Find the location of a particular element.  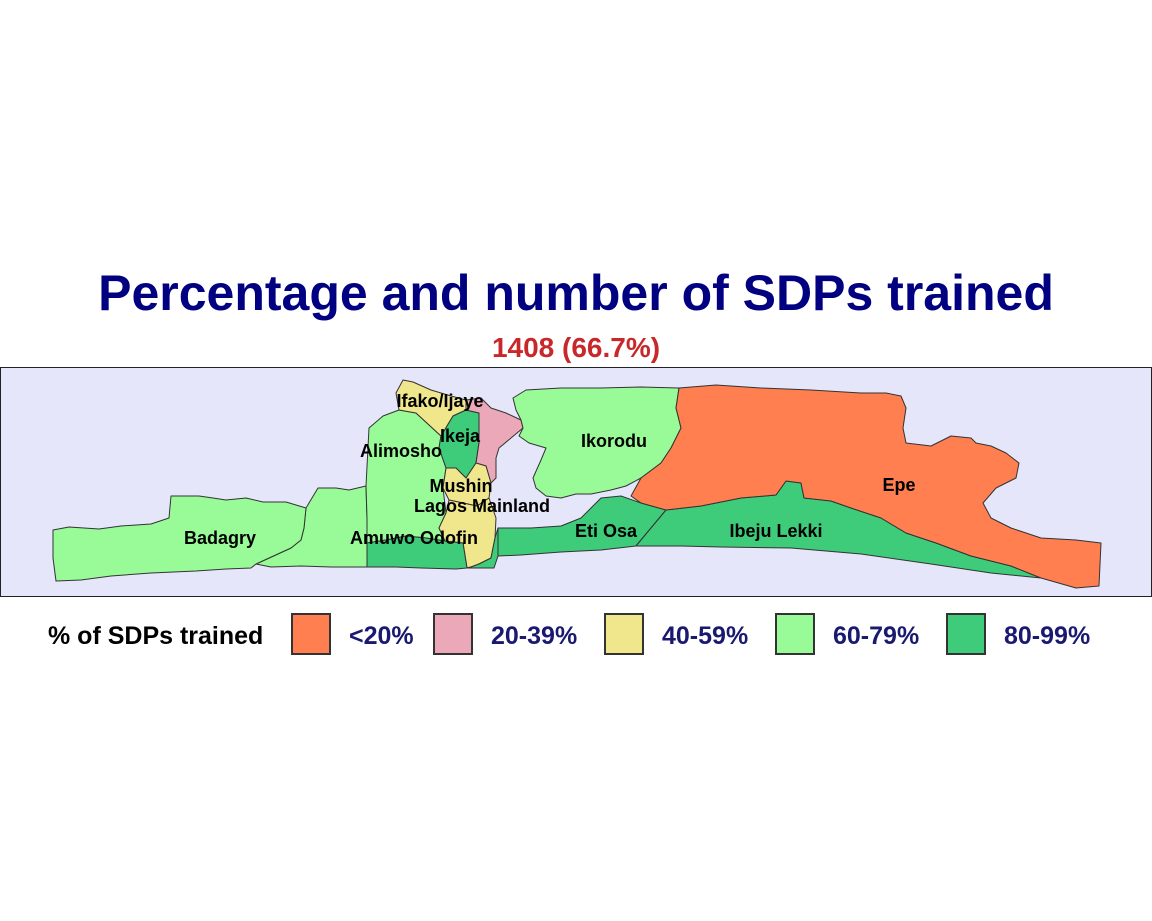

region-label-eti-osa: Eti Osa is located at coordinates (606, 531).